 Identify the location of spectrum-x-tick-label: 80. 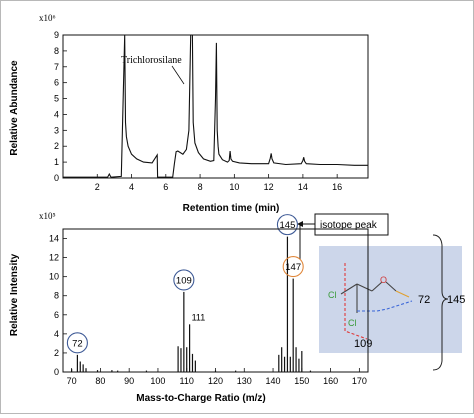
(100, 381).